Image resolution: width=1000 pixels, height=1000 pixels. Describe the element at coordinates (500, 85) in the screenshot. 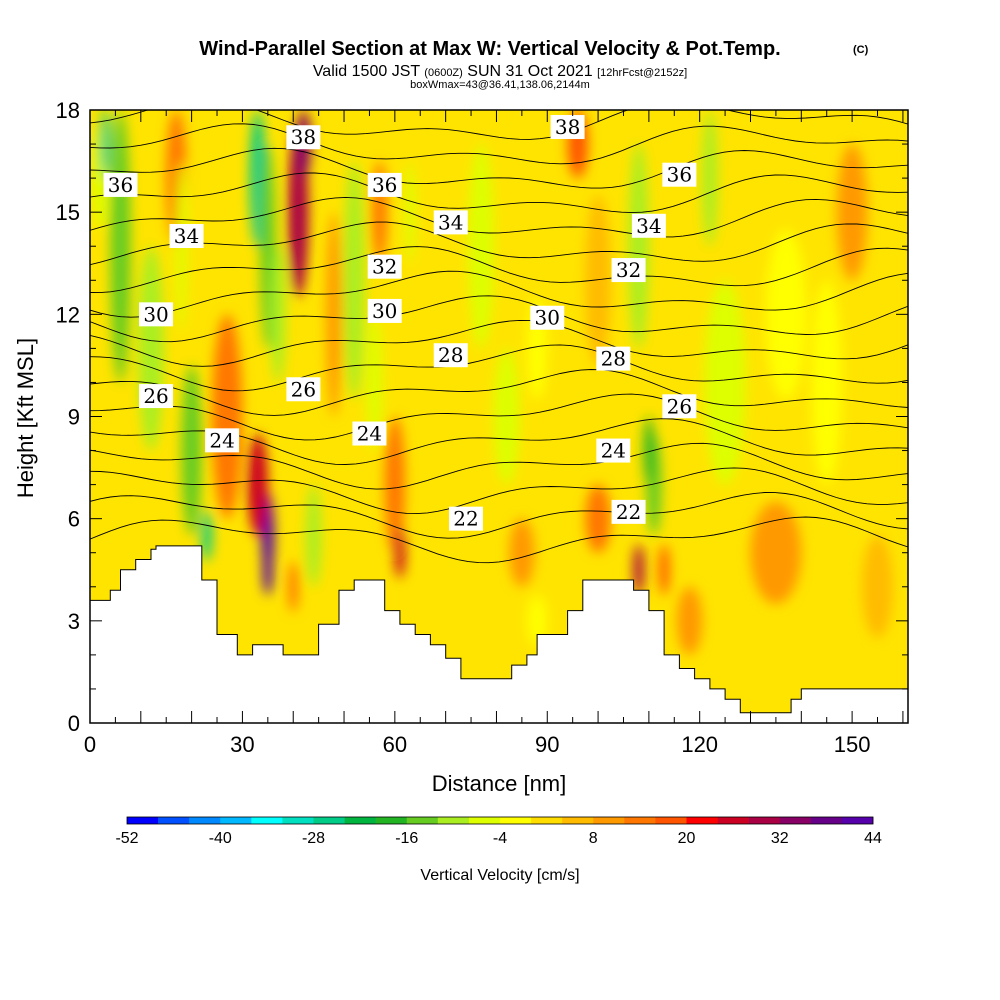

I see `chart-subtitle-boxwmax: boxWmax=43@36.41,138.06,2144m` at that location.